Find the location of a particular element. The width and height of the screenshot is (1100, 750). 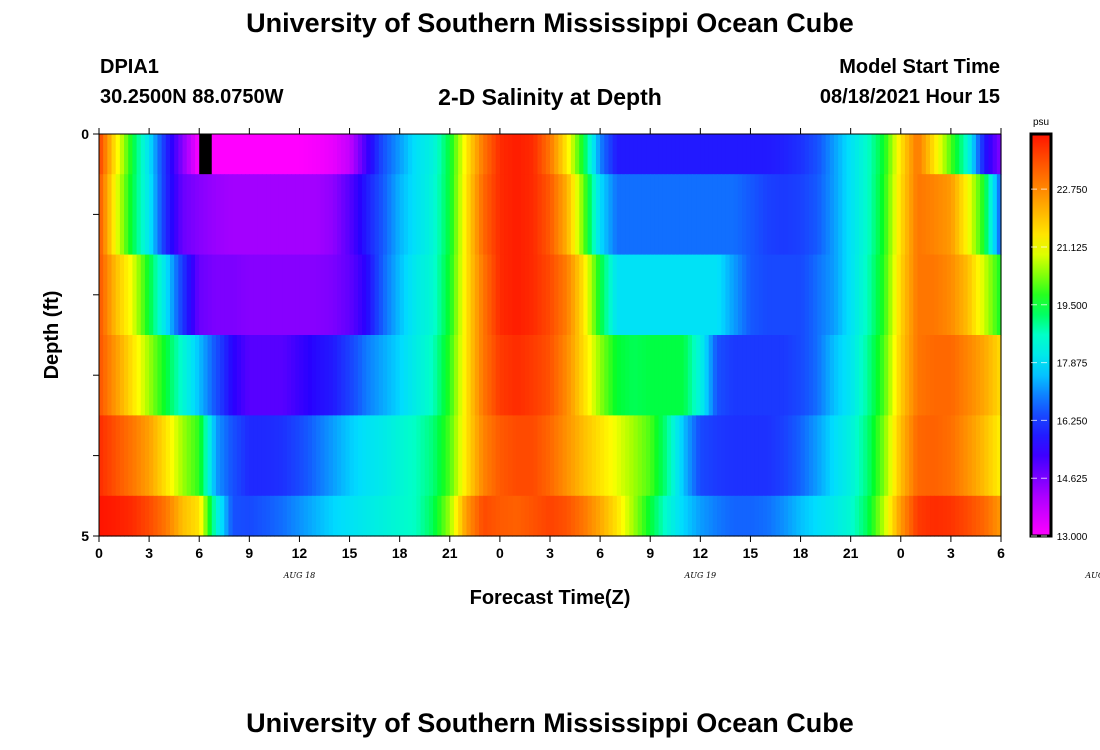

date-labels: AUG 18 AUG 19 AUG 20 is located at coordinates (691, 575).